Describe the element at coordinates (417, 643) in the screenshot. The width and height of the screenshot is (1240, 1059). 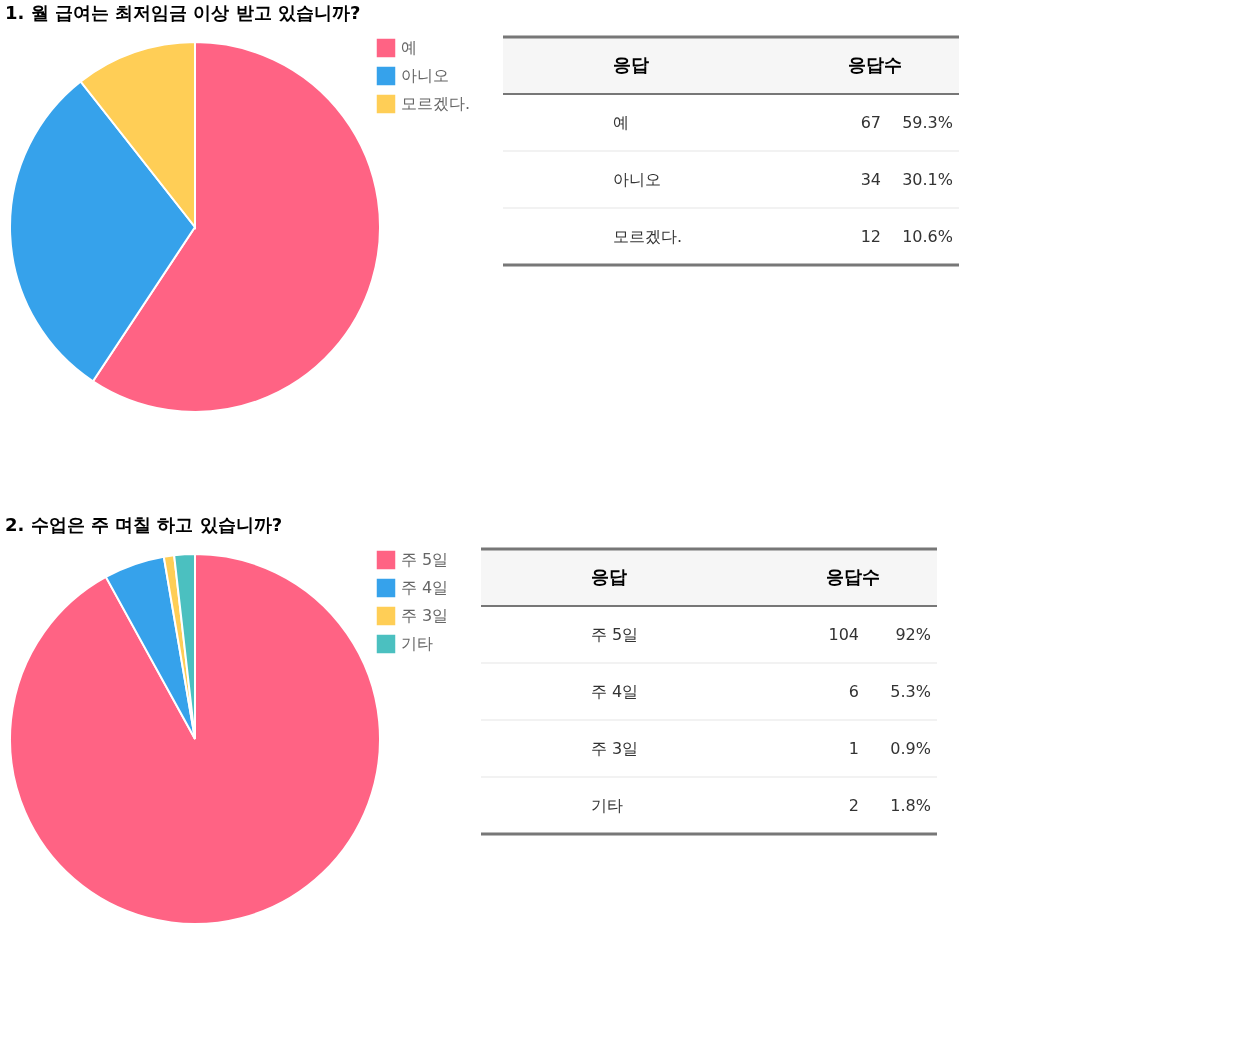
I see `legend-label: 기타` at that location.